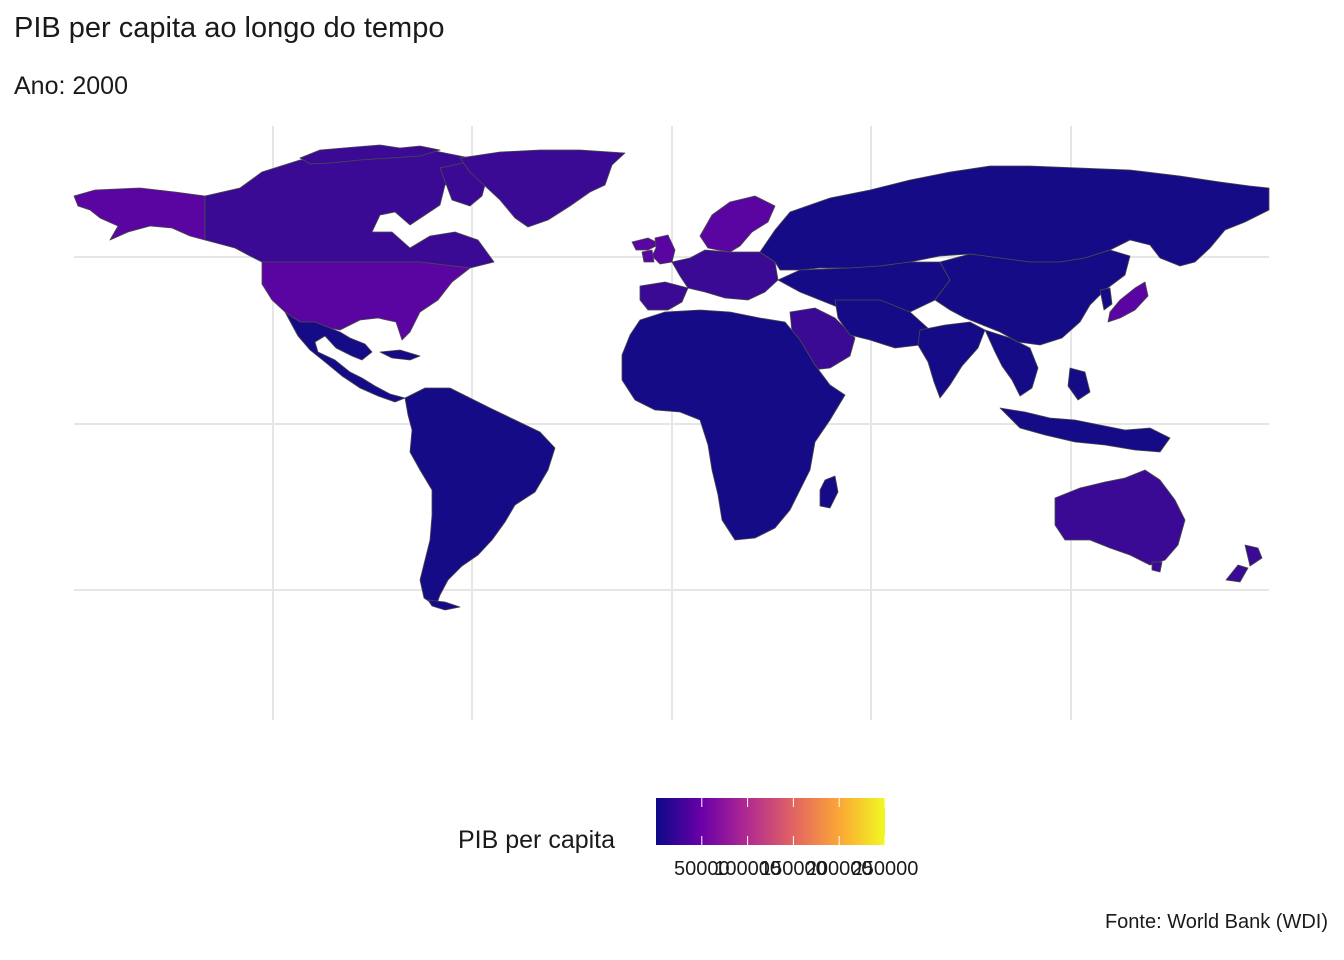  What do you see at coordinates (480, 497) in the screenshot?
I see `country-south-america` at bounding box center [480, 497].